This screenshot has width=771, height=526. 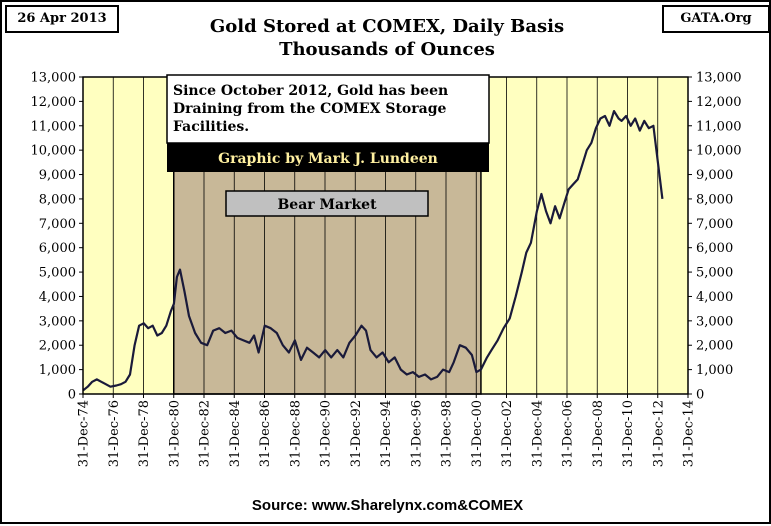 What do you see at coordinates (700, 395) in the screenshot?
I see `y-tick-label-right: 0` at bounding box center [700, 395].